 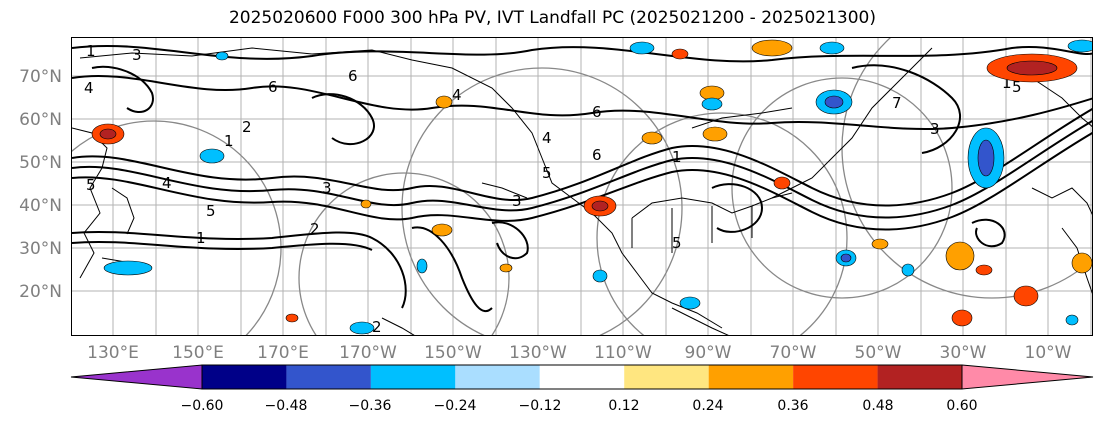 What do you see at coordinates (708, 353) in the screenshot?
I see `lon-label-90w: 90°W` at bounding box center [708, 353].